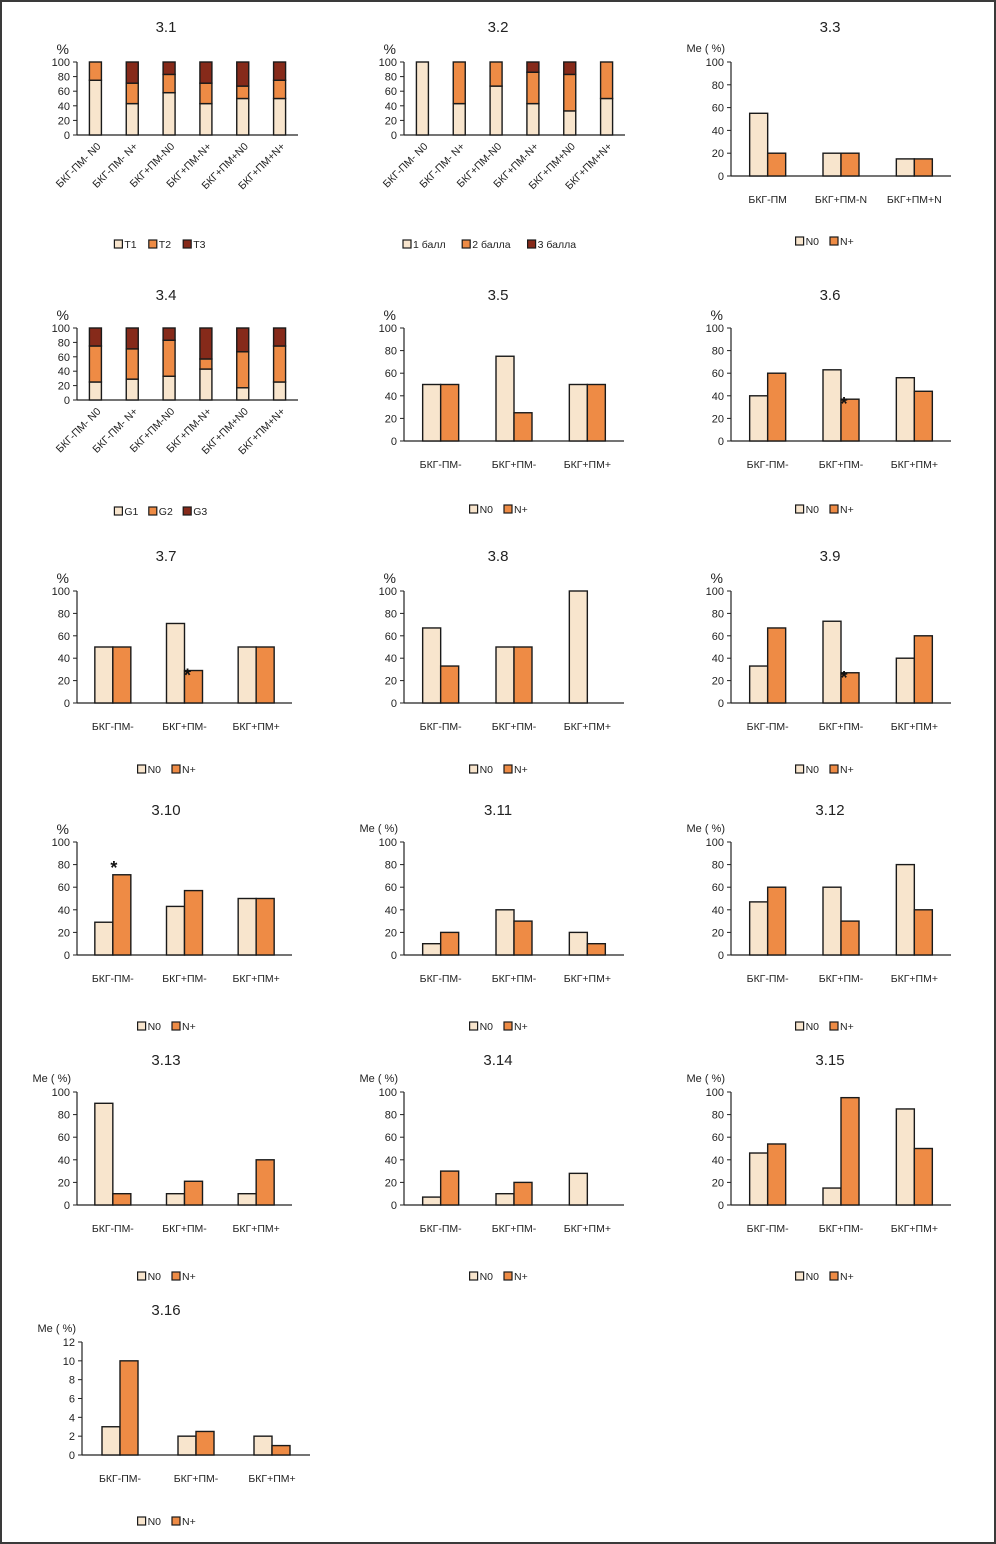  What do you see at coordinates (166, 512) in the screenshot?
I see `legend-label: G2` at bounding box center [166, 512].